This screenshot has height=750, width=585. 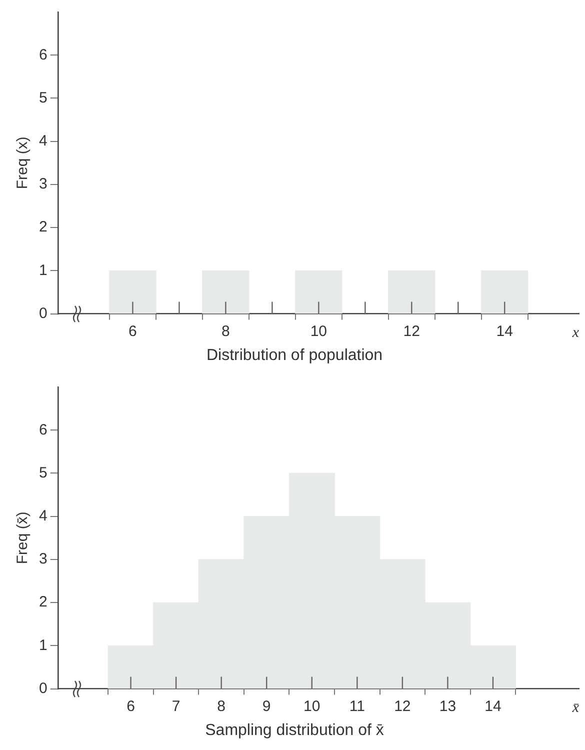 I want to click on text: Distribution of population, so click(x=294, y=355).